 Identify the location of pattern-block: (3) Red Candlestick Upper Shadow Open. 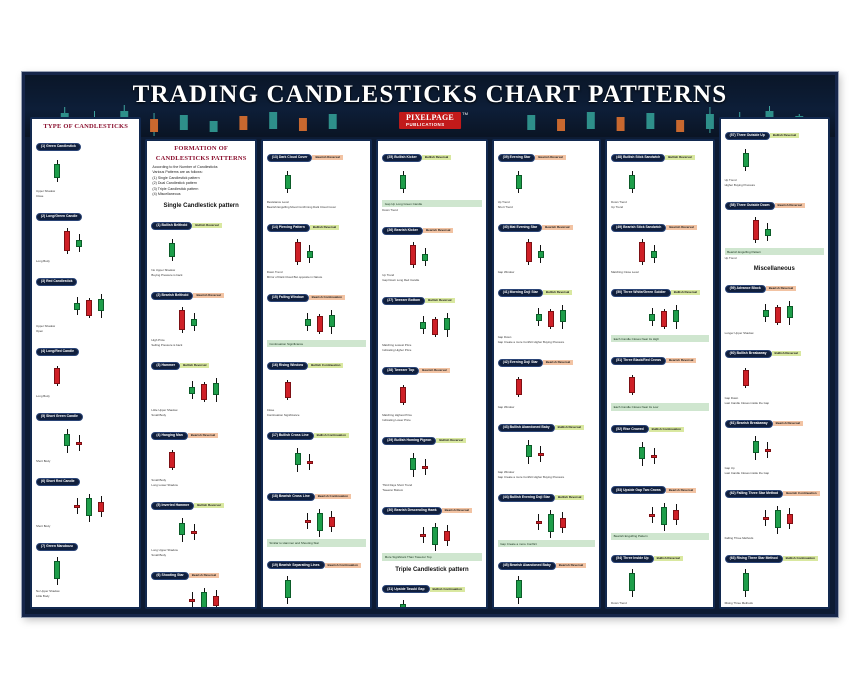
(85, 301).